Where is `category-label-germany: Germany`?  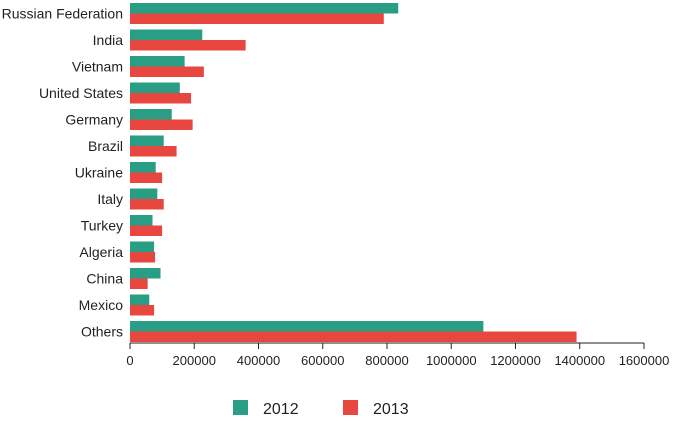
category-label-germany: Germany is located at coordinates (94, 120).